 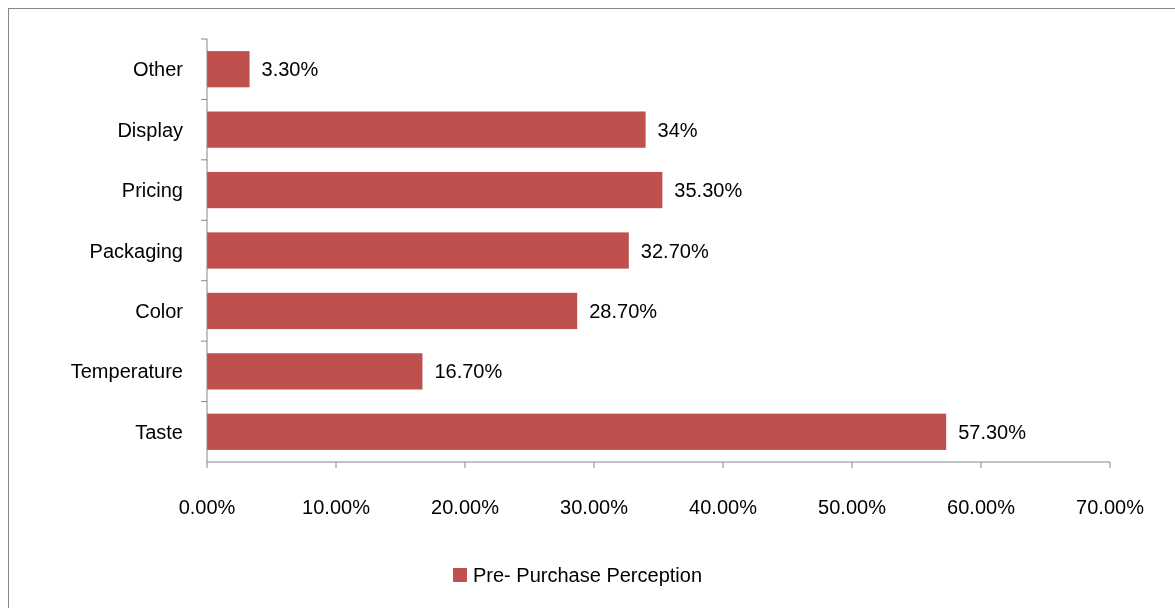 What do you see at coordinates (207, 507) in the screenshot?
I see `x-tick-label: 0.00%` at bounding box center [207, 507].